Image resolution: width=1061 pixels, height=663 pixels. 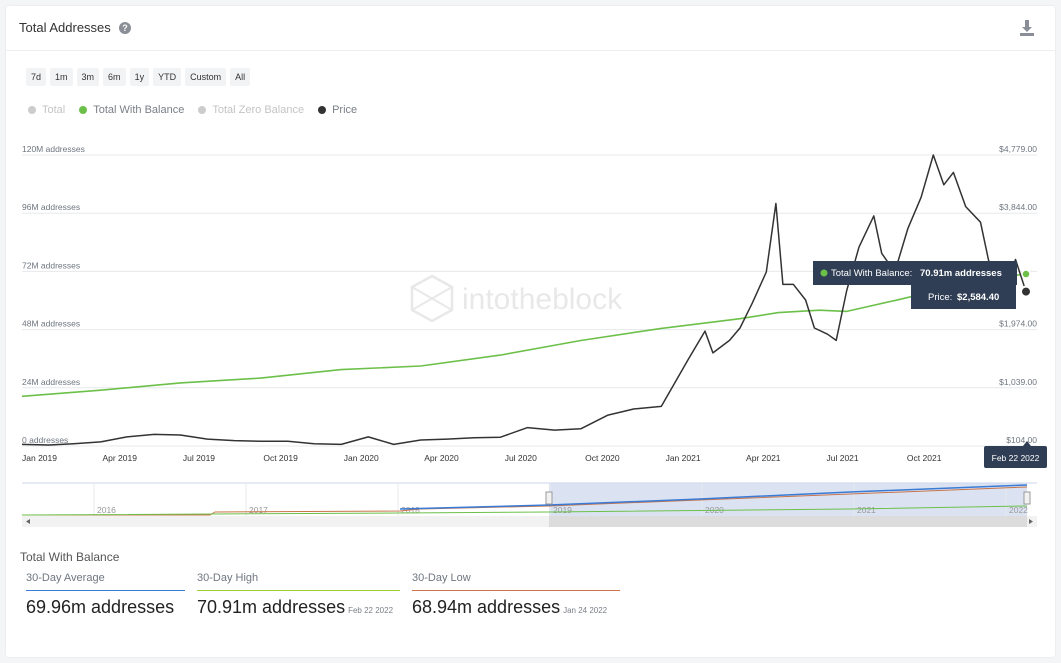 What do you see at coordinates (100, 607) in the screenshot?
I see `stat-value: 69.96m addresses` at bounding box center [100, 607].